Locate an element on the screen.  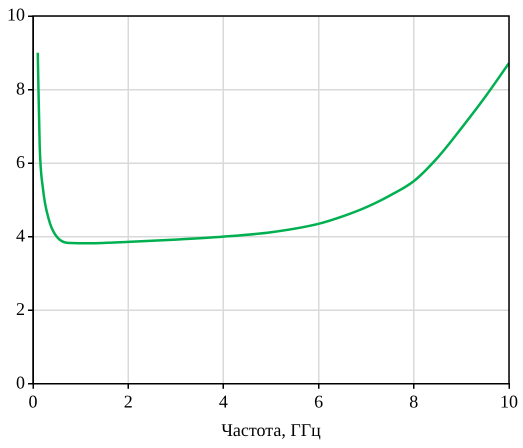
x-tick-label: 0 is located at coordinates (33, 401).